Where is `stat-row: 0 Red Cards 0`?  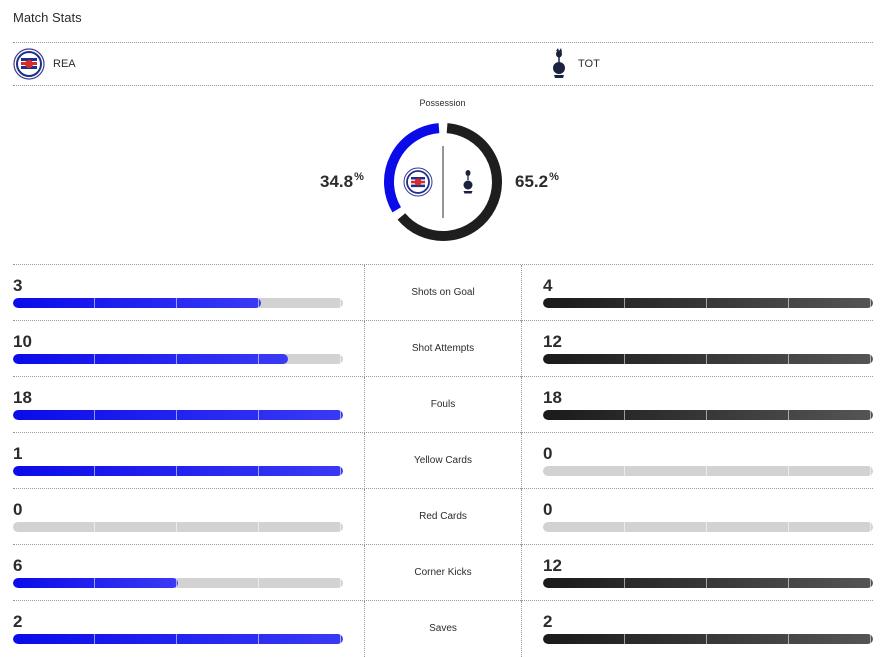 stat-row: 0 Red Cards 0 is located at coordinates (443, 516).